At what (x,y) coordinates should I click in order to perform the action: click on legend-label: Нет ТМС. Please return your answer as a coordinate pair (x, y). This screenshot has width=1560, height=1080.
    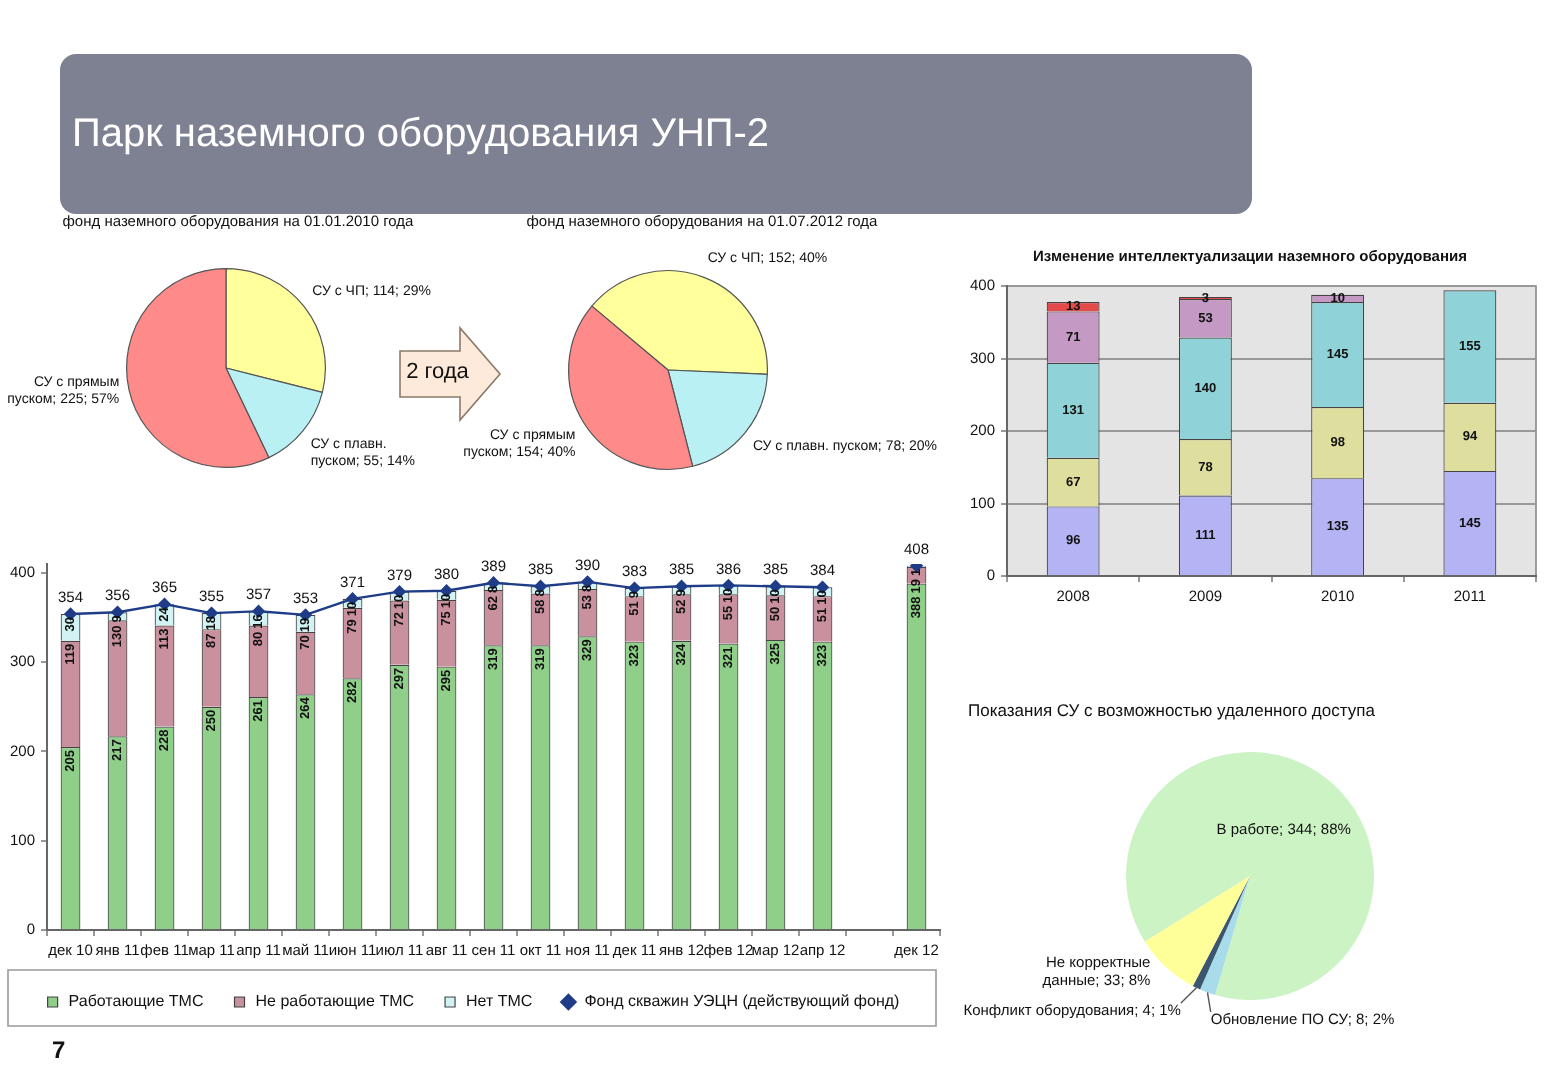
    Looking at the image, I should click on (499, 1001).